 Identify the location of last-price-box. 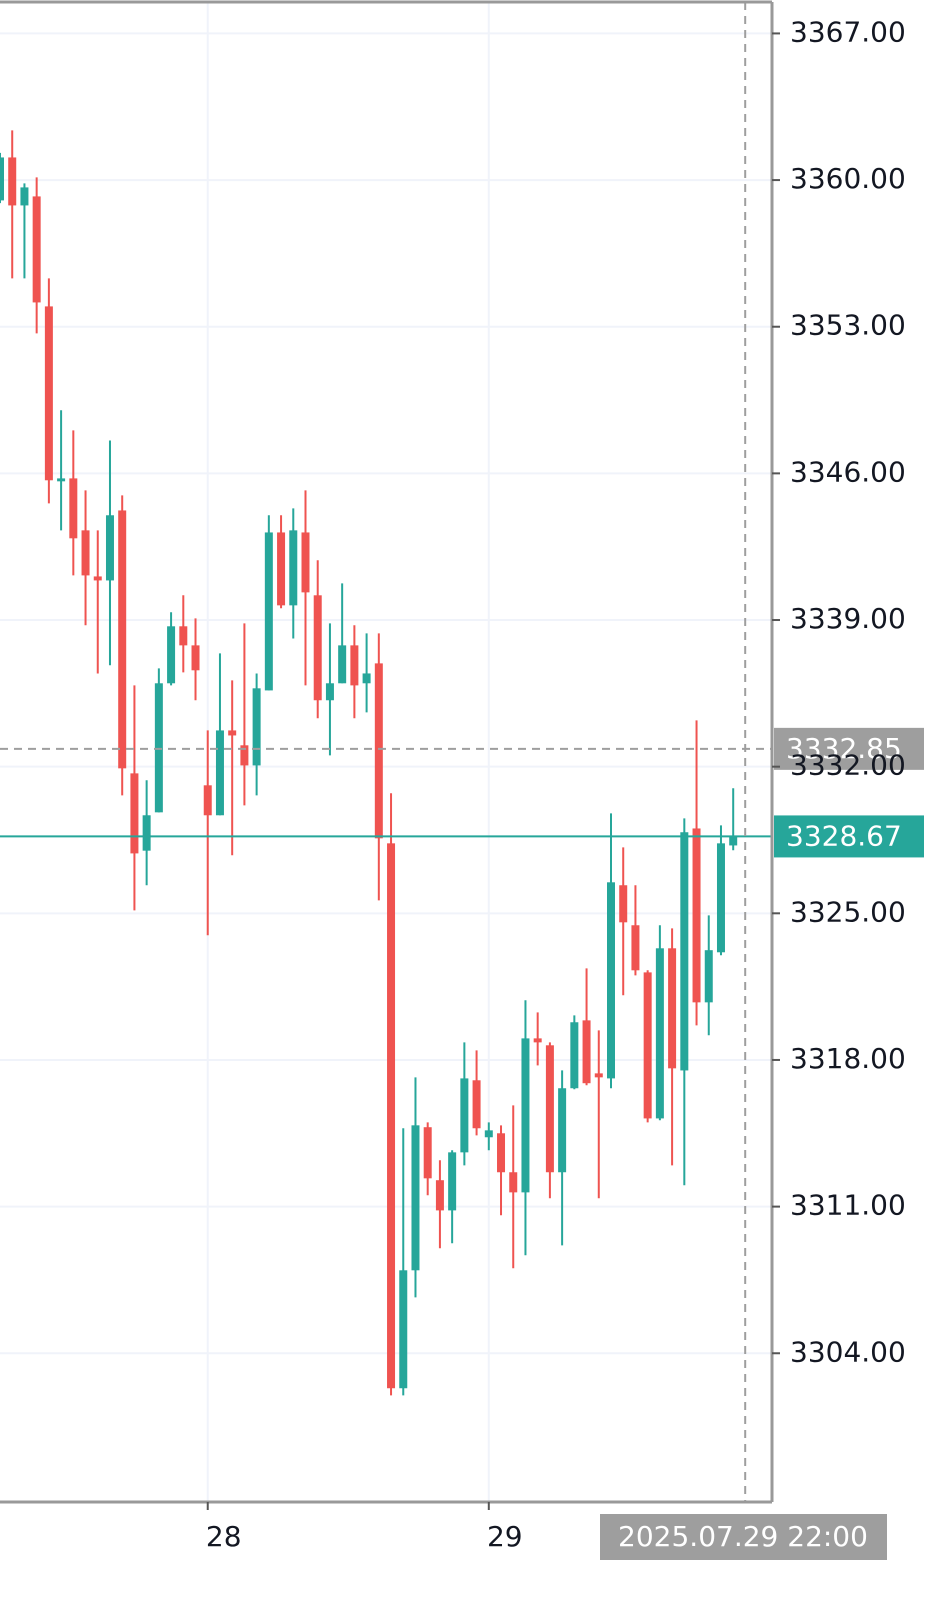
(849, 836).